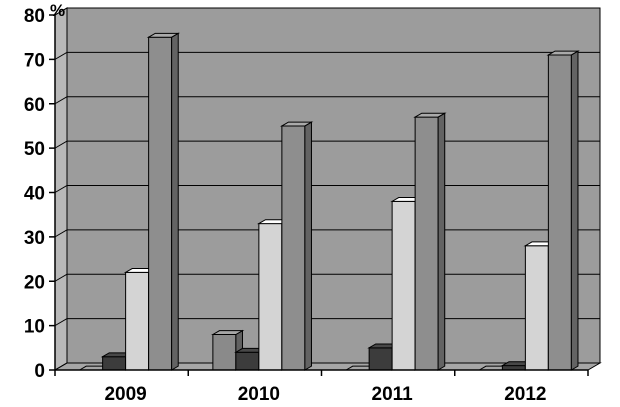 This screenshot has height=407, width=620. What do you see at coordinates (34, 327) in the screenshot?
I see `y-tick-label: 10` at bounding box center [34, 327].